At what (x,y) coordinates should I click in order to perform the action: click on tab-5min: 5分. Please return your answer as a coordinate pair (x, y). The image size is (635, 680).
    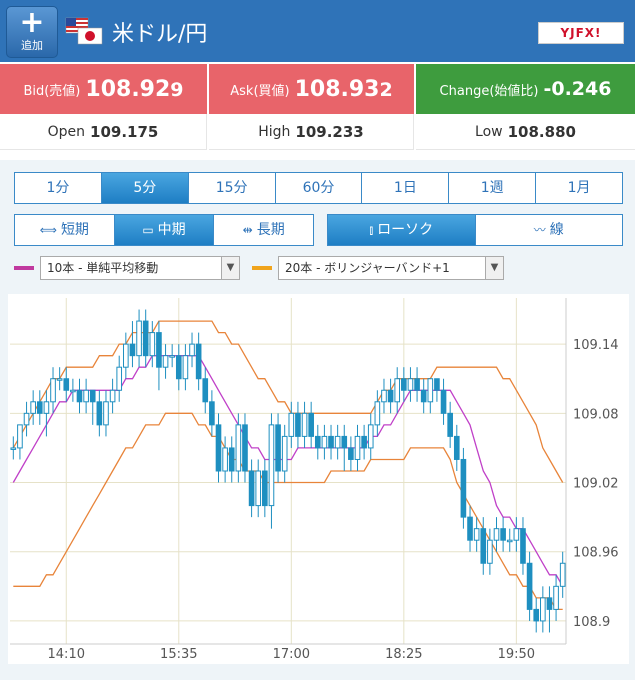
    Looking at the image, I should click on (145, 188).